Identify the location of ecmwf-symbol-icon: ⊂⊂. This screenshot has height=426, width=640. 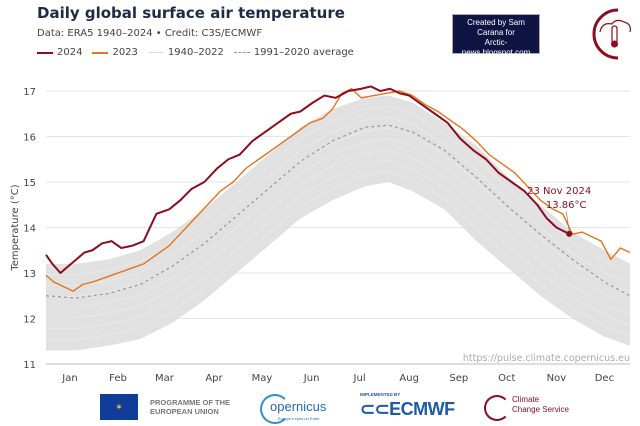
(375, 409).